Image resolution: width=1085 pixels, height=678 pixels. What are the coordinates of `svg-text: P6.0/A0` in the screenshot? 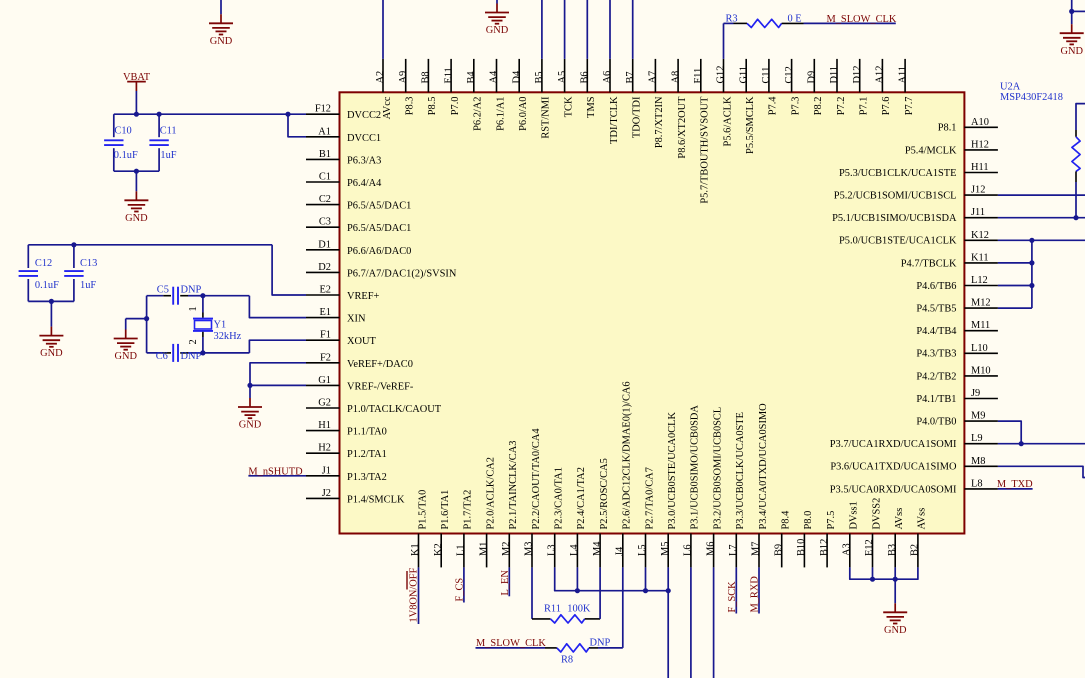 It's located at (523, 114).